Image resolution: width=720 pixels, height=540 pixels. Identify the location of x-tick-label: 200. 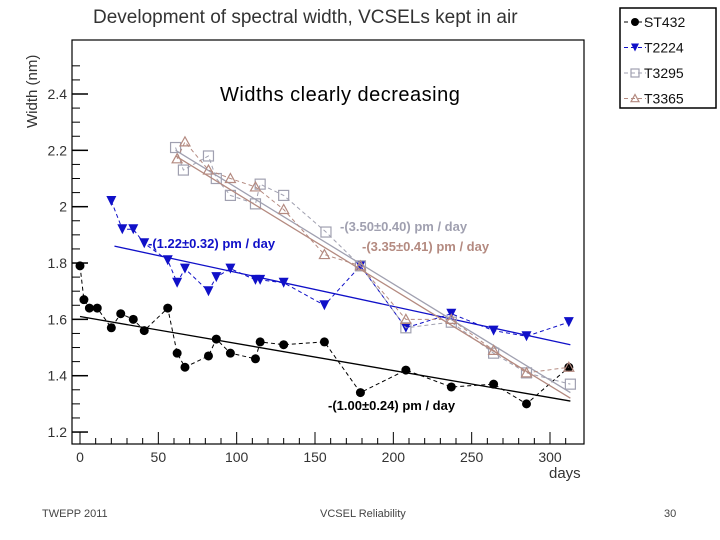
(394, 457).